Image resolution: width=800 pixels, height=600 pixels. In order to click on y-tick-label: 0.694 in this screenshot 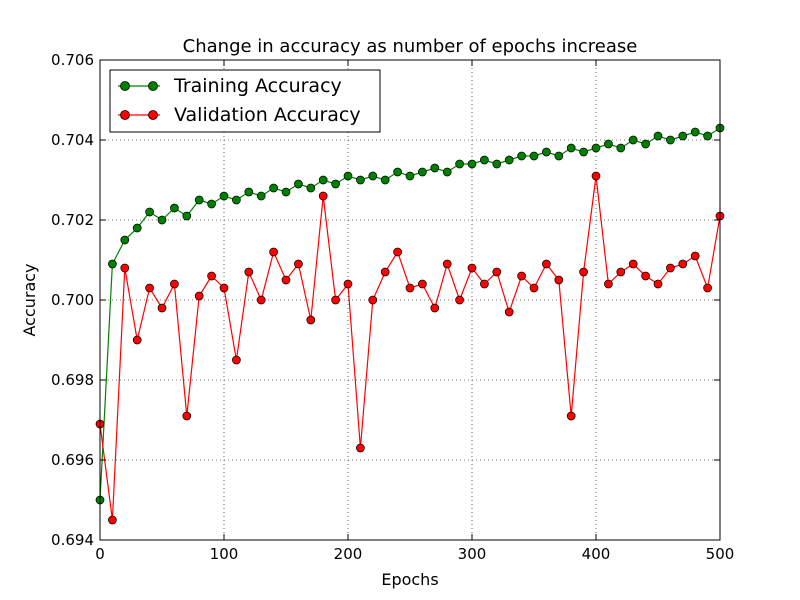, I will do `click(72, 540)`.